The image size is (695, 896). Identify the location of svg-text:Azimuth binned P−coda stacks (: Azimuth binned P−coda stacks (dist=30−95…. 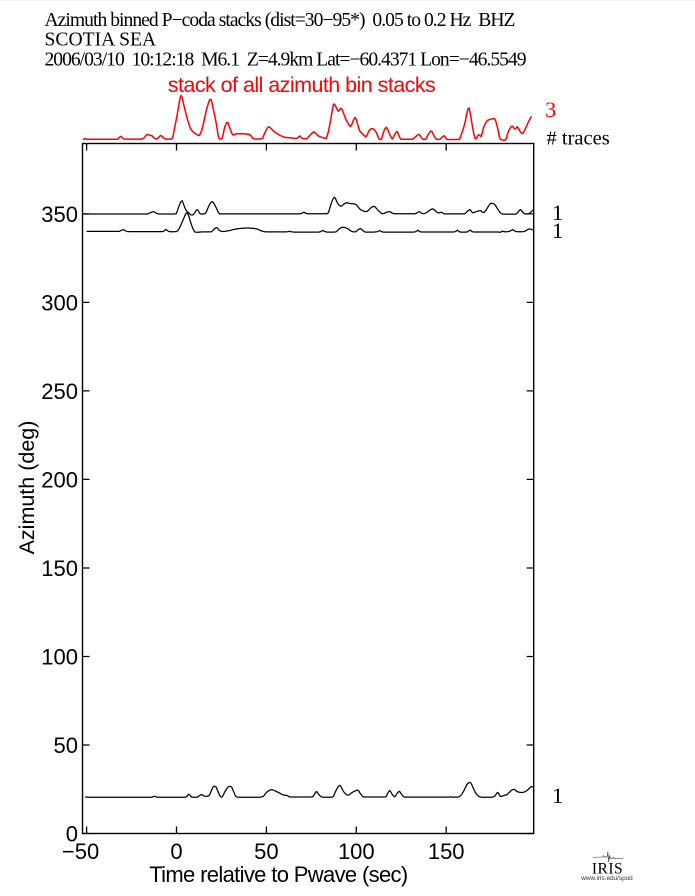
(280, 20).